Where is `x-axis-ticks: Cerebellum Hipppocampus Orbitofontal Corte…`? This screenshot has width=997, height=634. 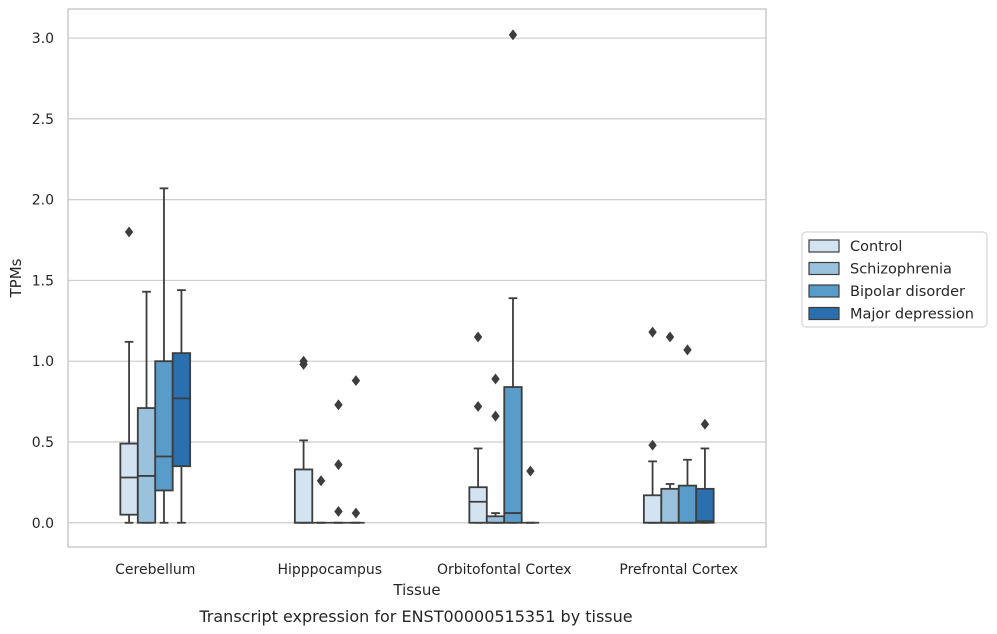 x-axis-ticks: Cerebellum Hipppocampus Orbitofontal Corte… is located at coordinates (426, 570).